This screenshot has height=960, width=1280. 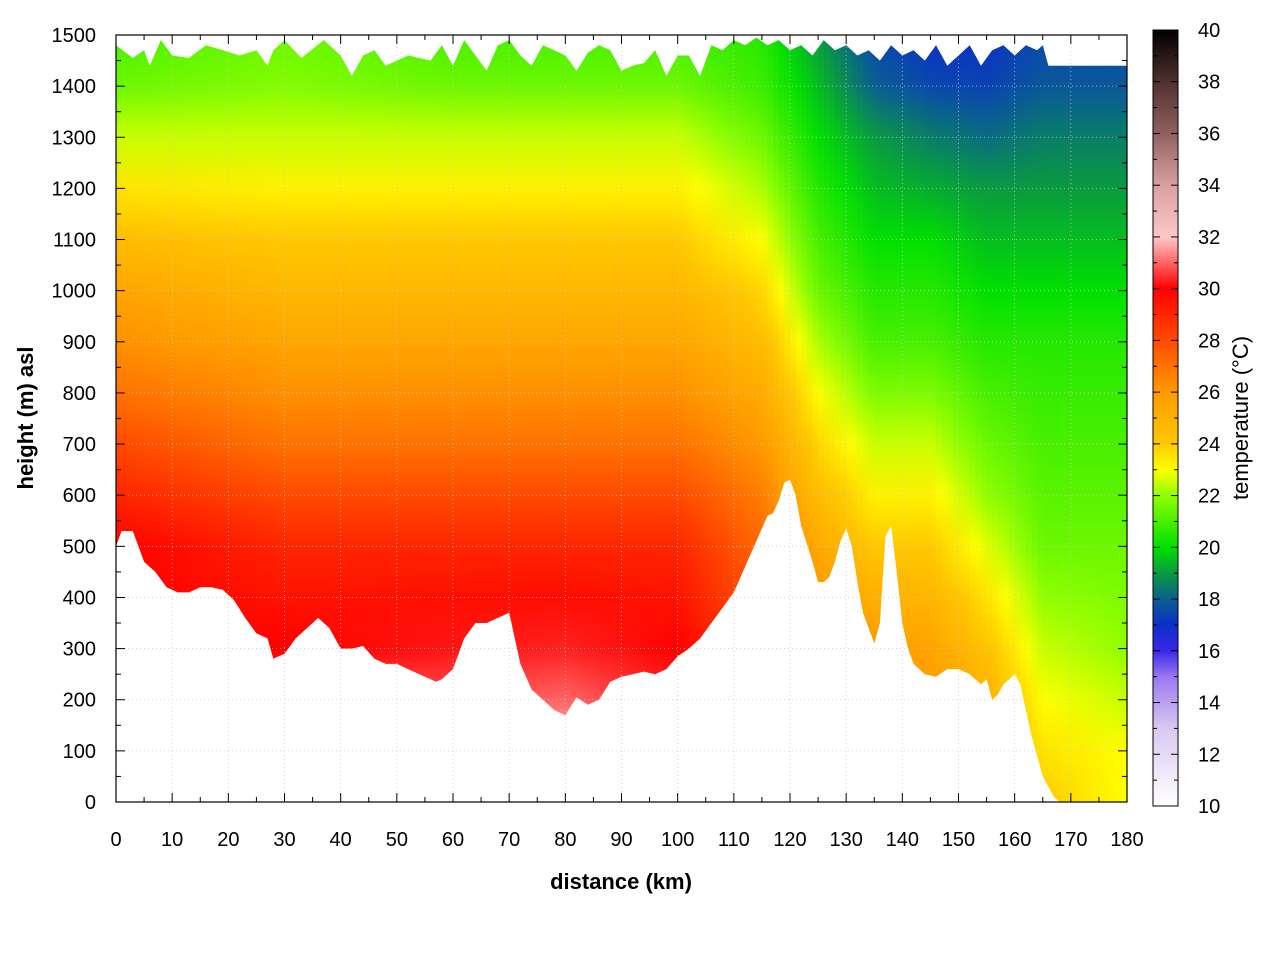 What do you see at coordinates (509, 840) in the screenshot?
I see `x-tick-label: 70` at bounding box center [509, 840].